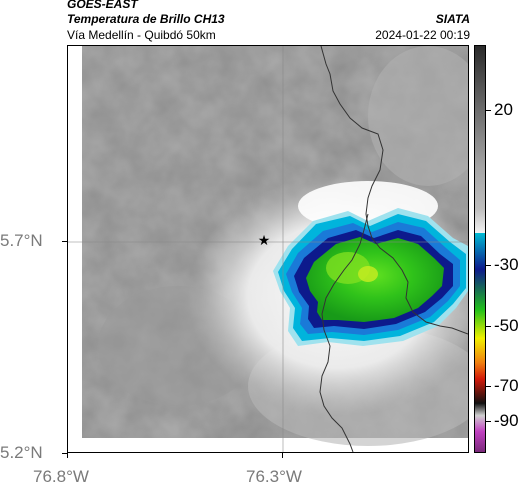 The height and width of the screenshot is (491, 526). I want to click on product-title: Temperatura de Brillo CH13, so click(146, 19).